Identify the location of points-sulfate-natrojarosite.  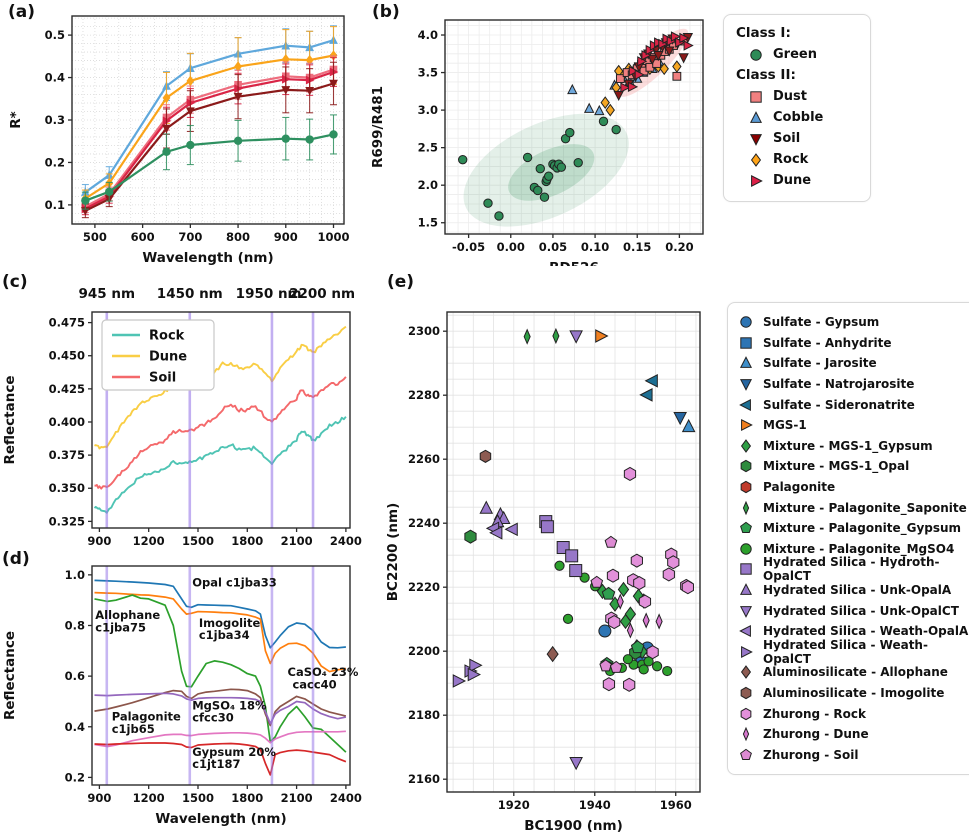
(680, 419).